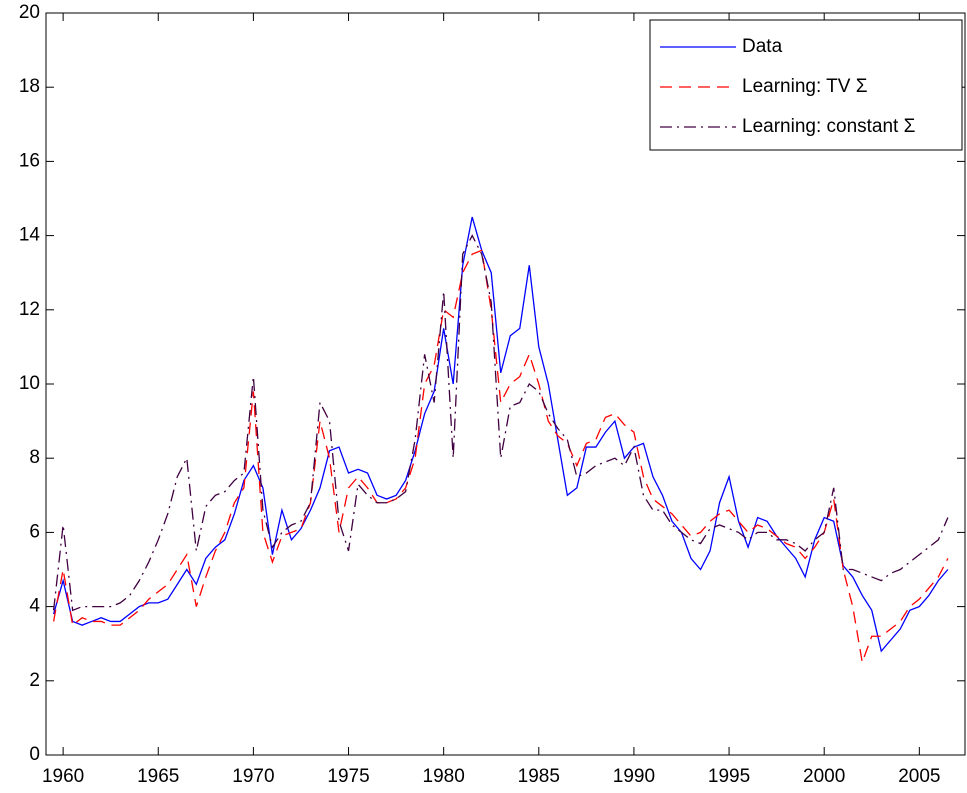 This screenshot has height=793, width=967. What do you see at coordinates (824, 776) in the screenshot?
I see `x-tick-label: 2000` at bounding box center [824, 776].